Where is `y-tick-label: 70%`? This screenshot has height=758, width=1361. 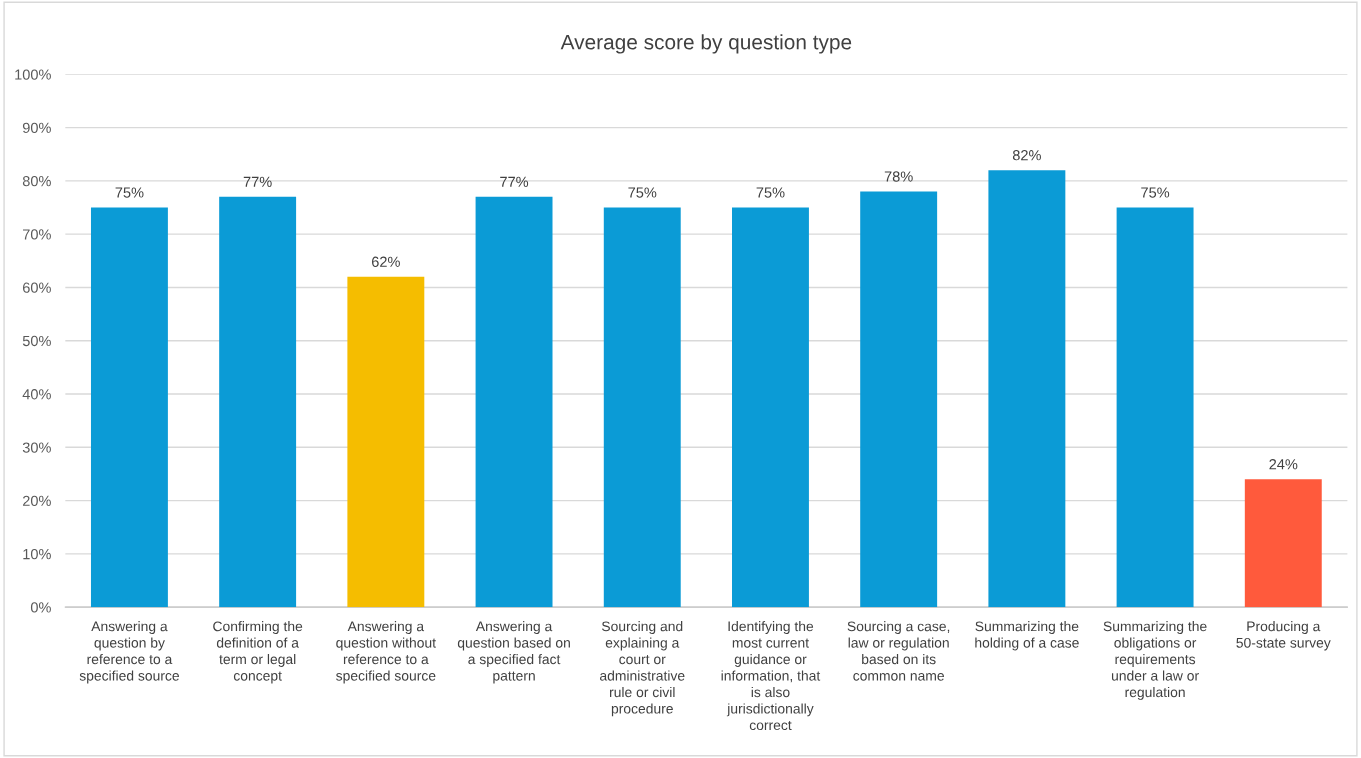
y-tick-label: 70% is located at coordinates (37, 234).